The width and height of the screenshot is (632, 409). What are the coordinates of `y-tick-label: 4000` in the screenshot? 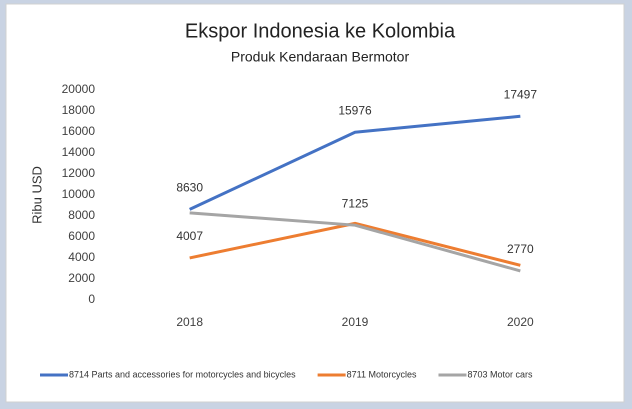 It's located at (81, 257).